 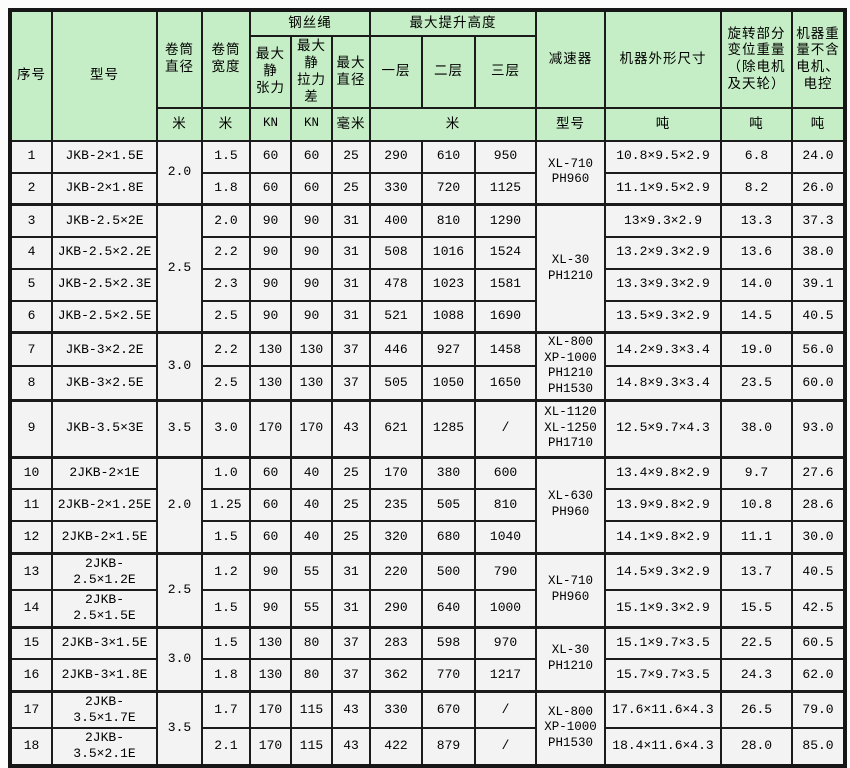 I want to click on cell-reducer: XL-630 PH960, so click(x=570, y=504).